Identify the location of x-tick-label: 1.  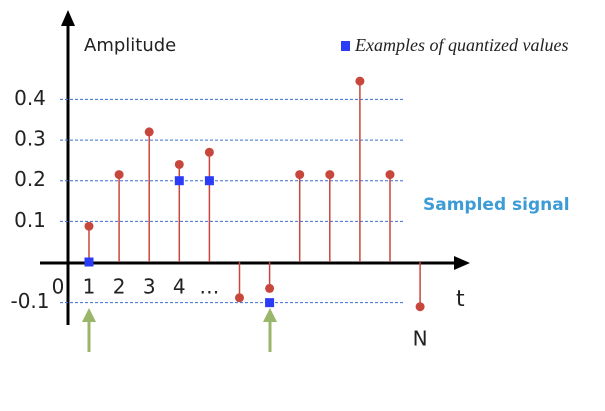
(89, 287).